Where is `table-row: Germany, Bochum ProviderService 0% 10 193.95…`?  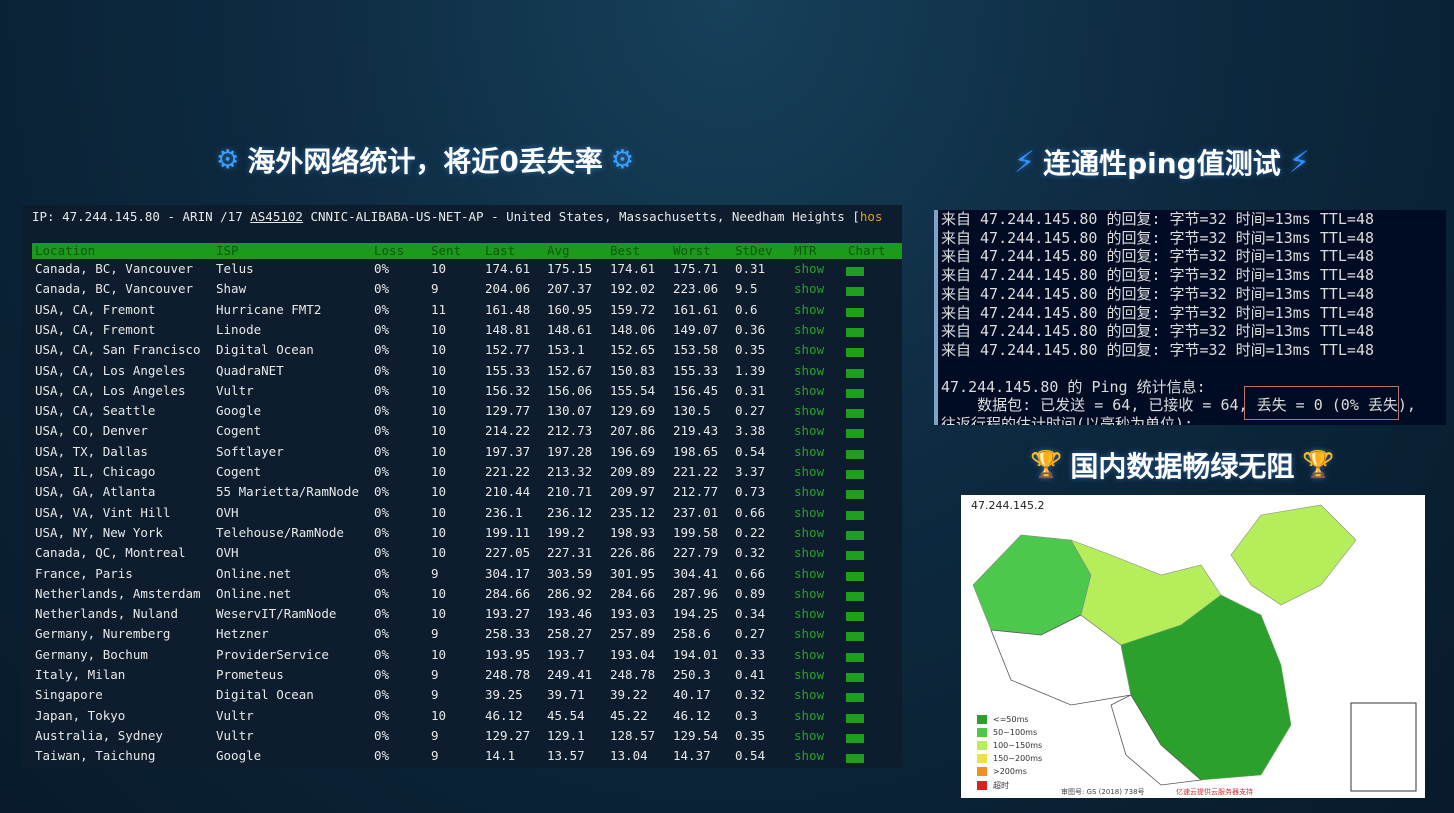 table-row: Germany, Bochum ProviderService 0% 10 193.95… is located at coordinates (467, 657).